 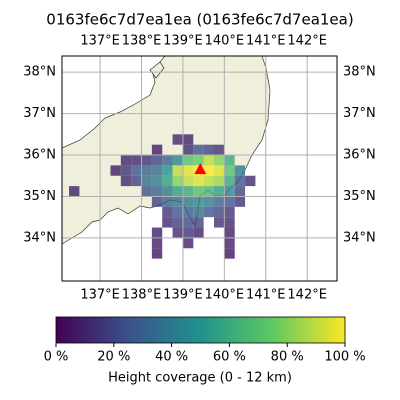 What do you see at coordinates (359, 196) in the screenshot?
I see `y-tick-label-right: 35°N` at bounding box center [359, 196].